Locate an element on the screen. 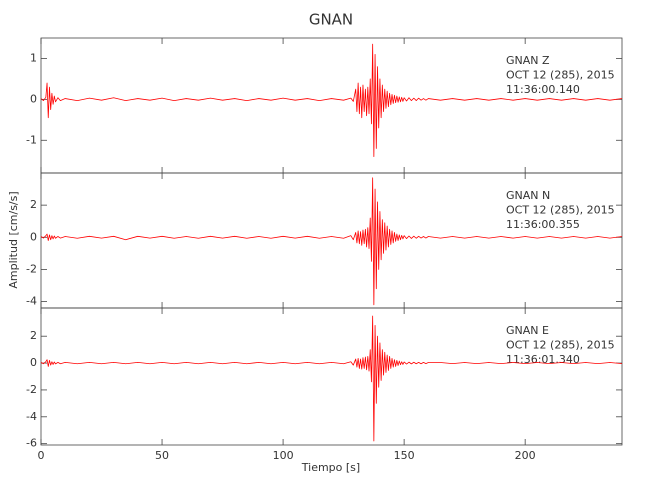 The height and width of the screenshot is (500, 650). trace-annotation: GNAN Z is located at coordinates (528, 60).